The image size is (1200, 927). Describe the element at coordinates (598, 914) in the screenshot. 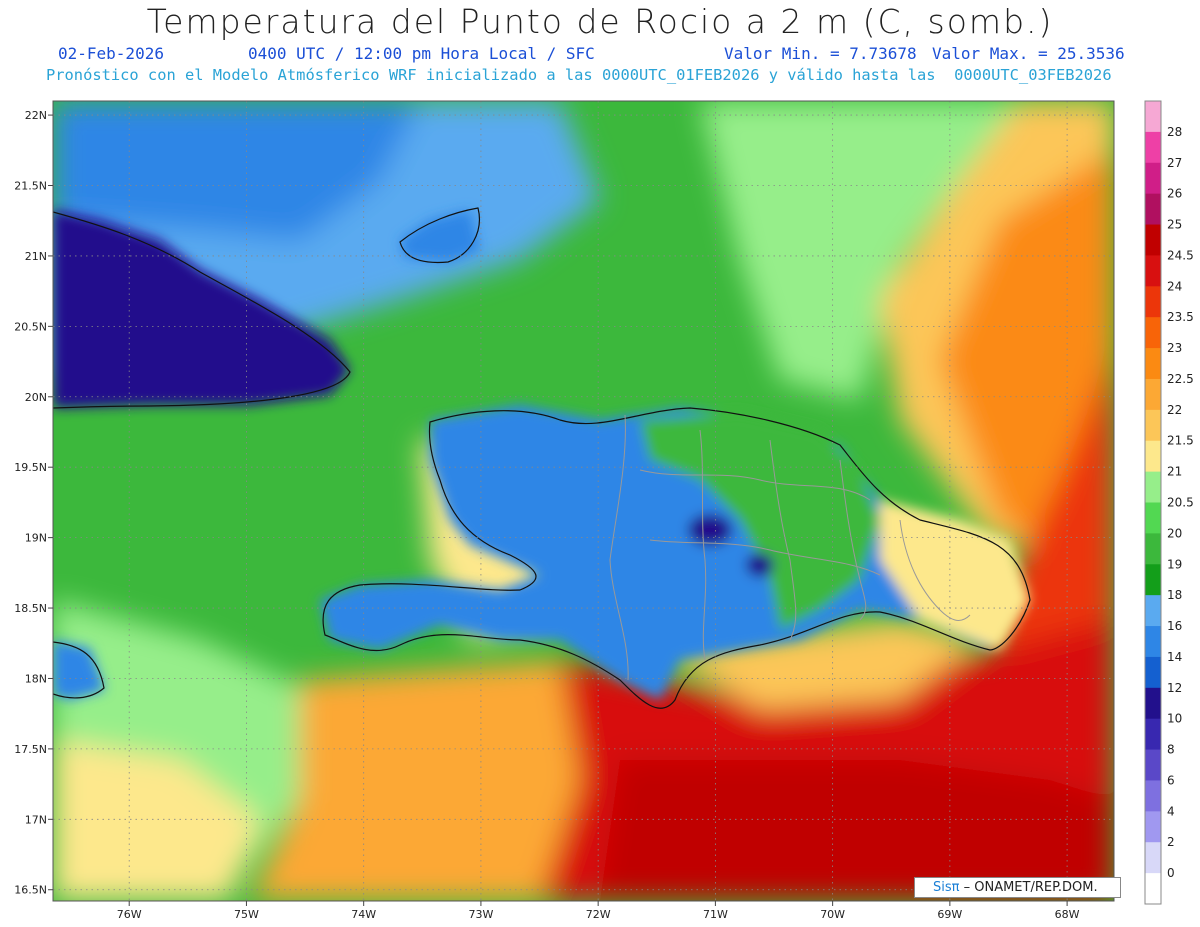

I see `lon-tick-label: 72W` at that location.